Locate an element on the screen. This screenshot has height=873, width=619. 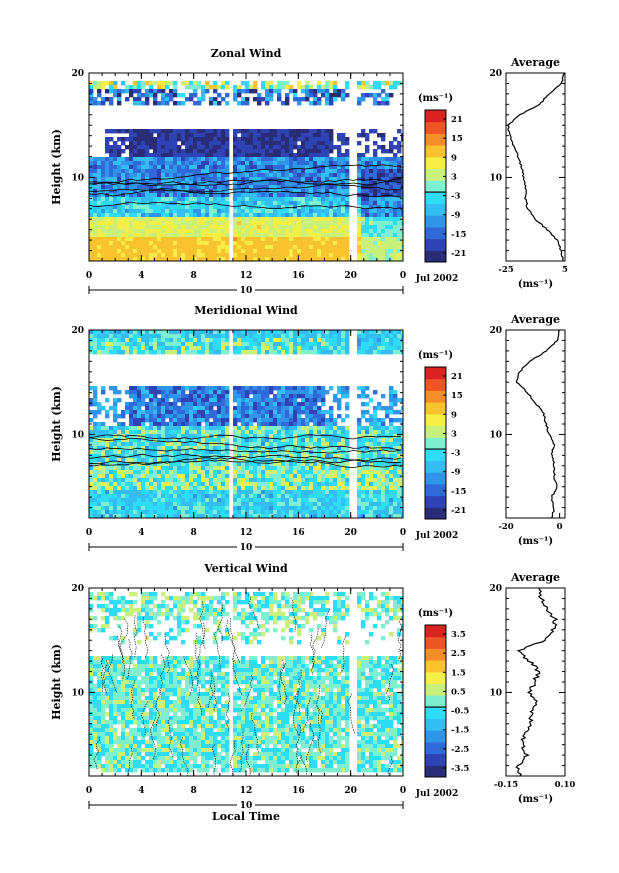
x-tick-label: 4 is located at coordinates (141, 533).